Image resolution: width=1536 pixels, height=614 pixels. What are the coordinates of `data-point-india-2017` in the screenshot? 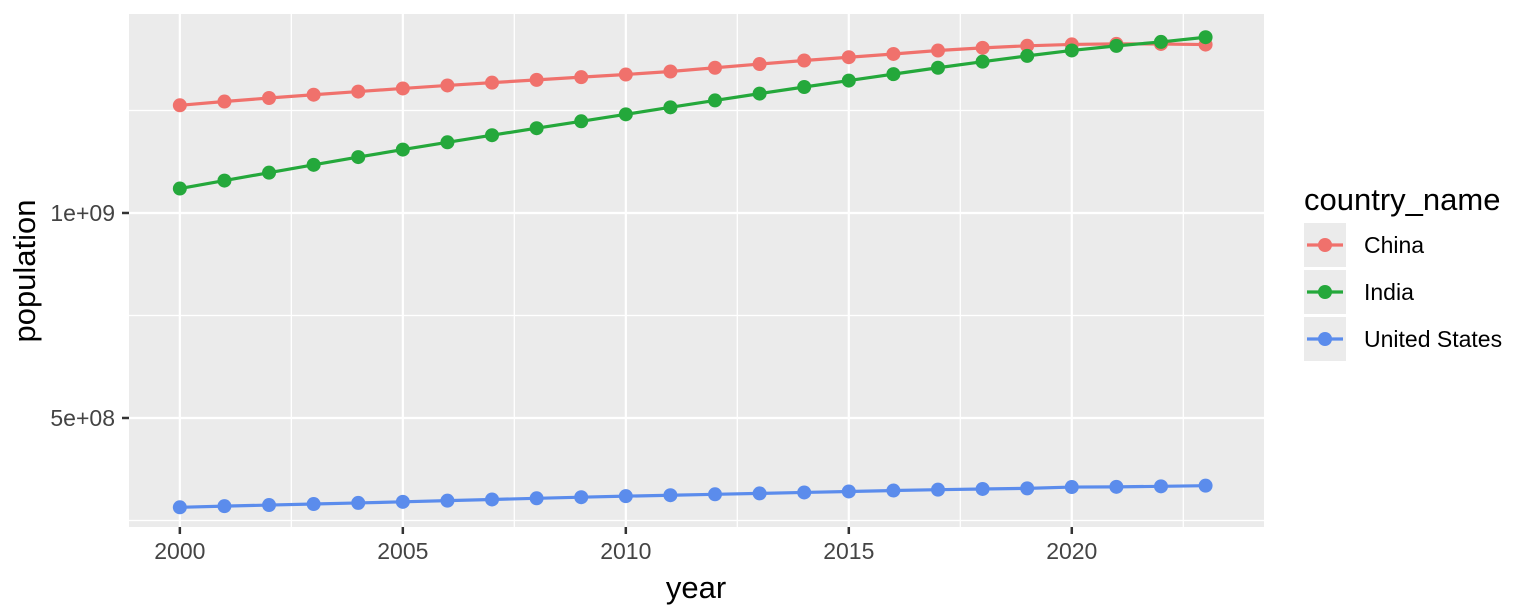 It's located at (937, 67).